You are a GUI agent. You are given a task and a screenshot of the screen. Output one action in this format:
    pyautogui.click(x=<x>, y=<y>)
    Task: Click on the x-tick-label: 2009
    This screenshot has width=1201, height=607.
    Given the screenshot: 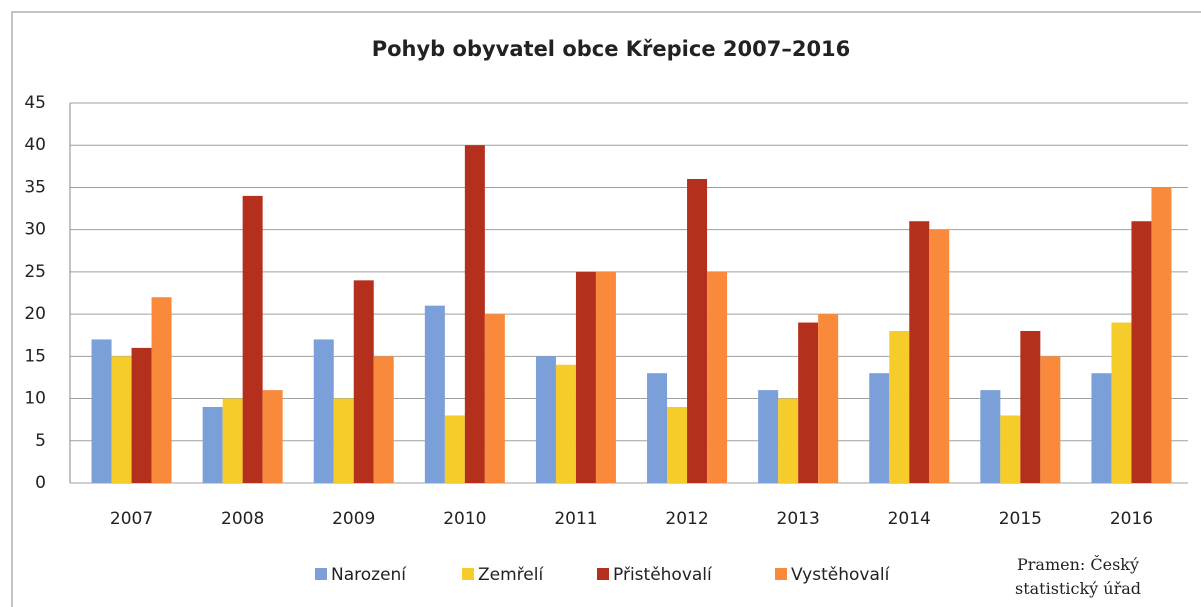 What is the action you would take?
    pyautogui.click(x=353, y=519)
    